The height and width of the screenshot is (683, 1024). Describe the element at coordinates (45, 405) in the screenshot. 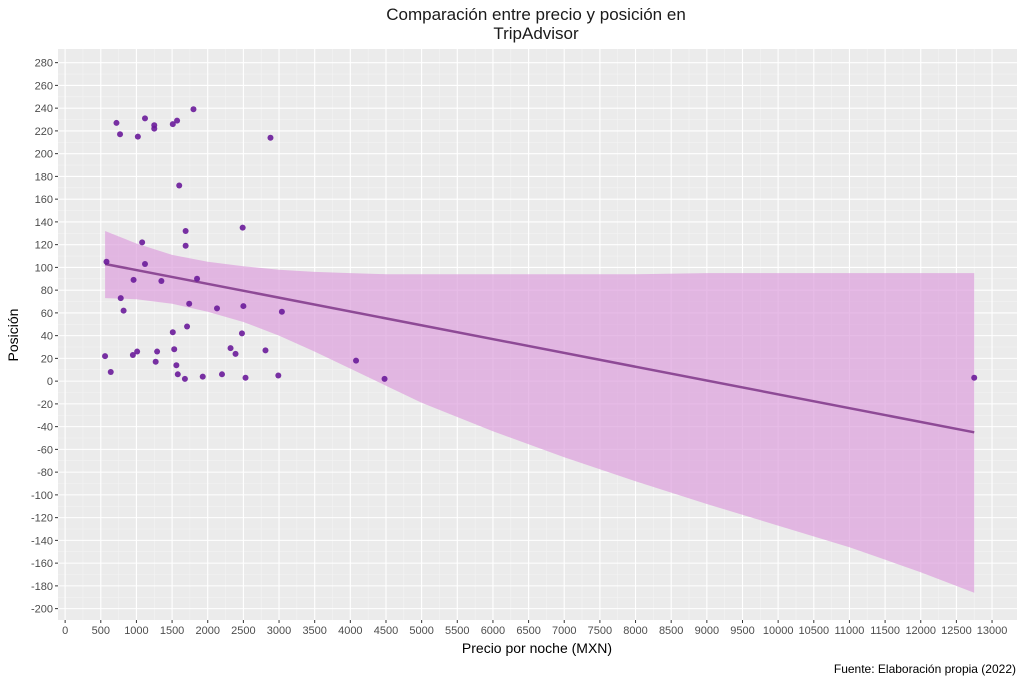

I see `y-tick-label: -20` at that location.